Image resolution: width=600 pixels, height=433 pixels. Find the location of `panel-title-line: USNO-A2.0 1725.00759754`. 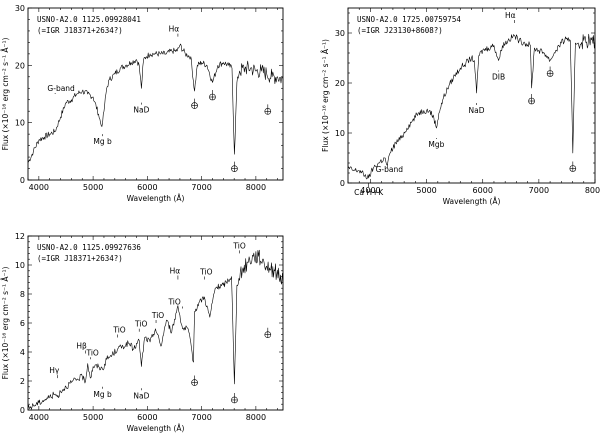

panel-title-line: USNO-A2.0 1725.00759754 is located at coordinates (409, 19).